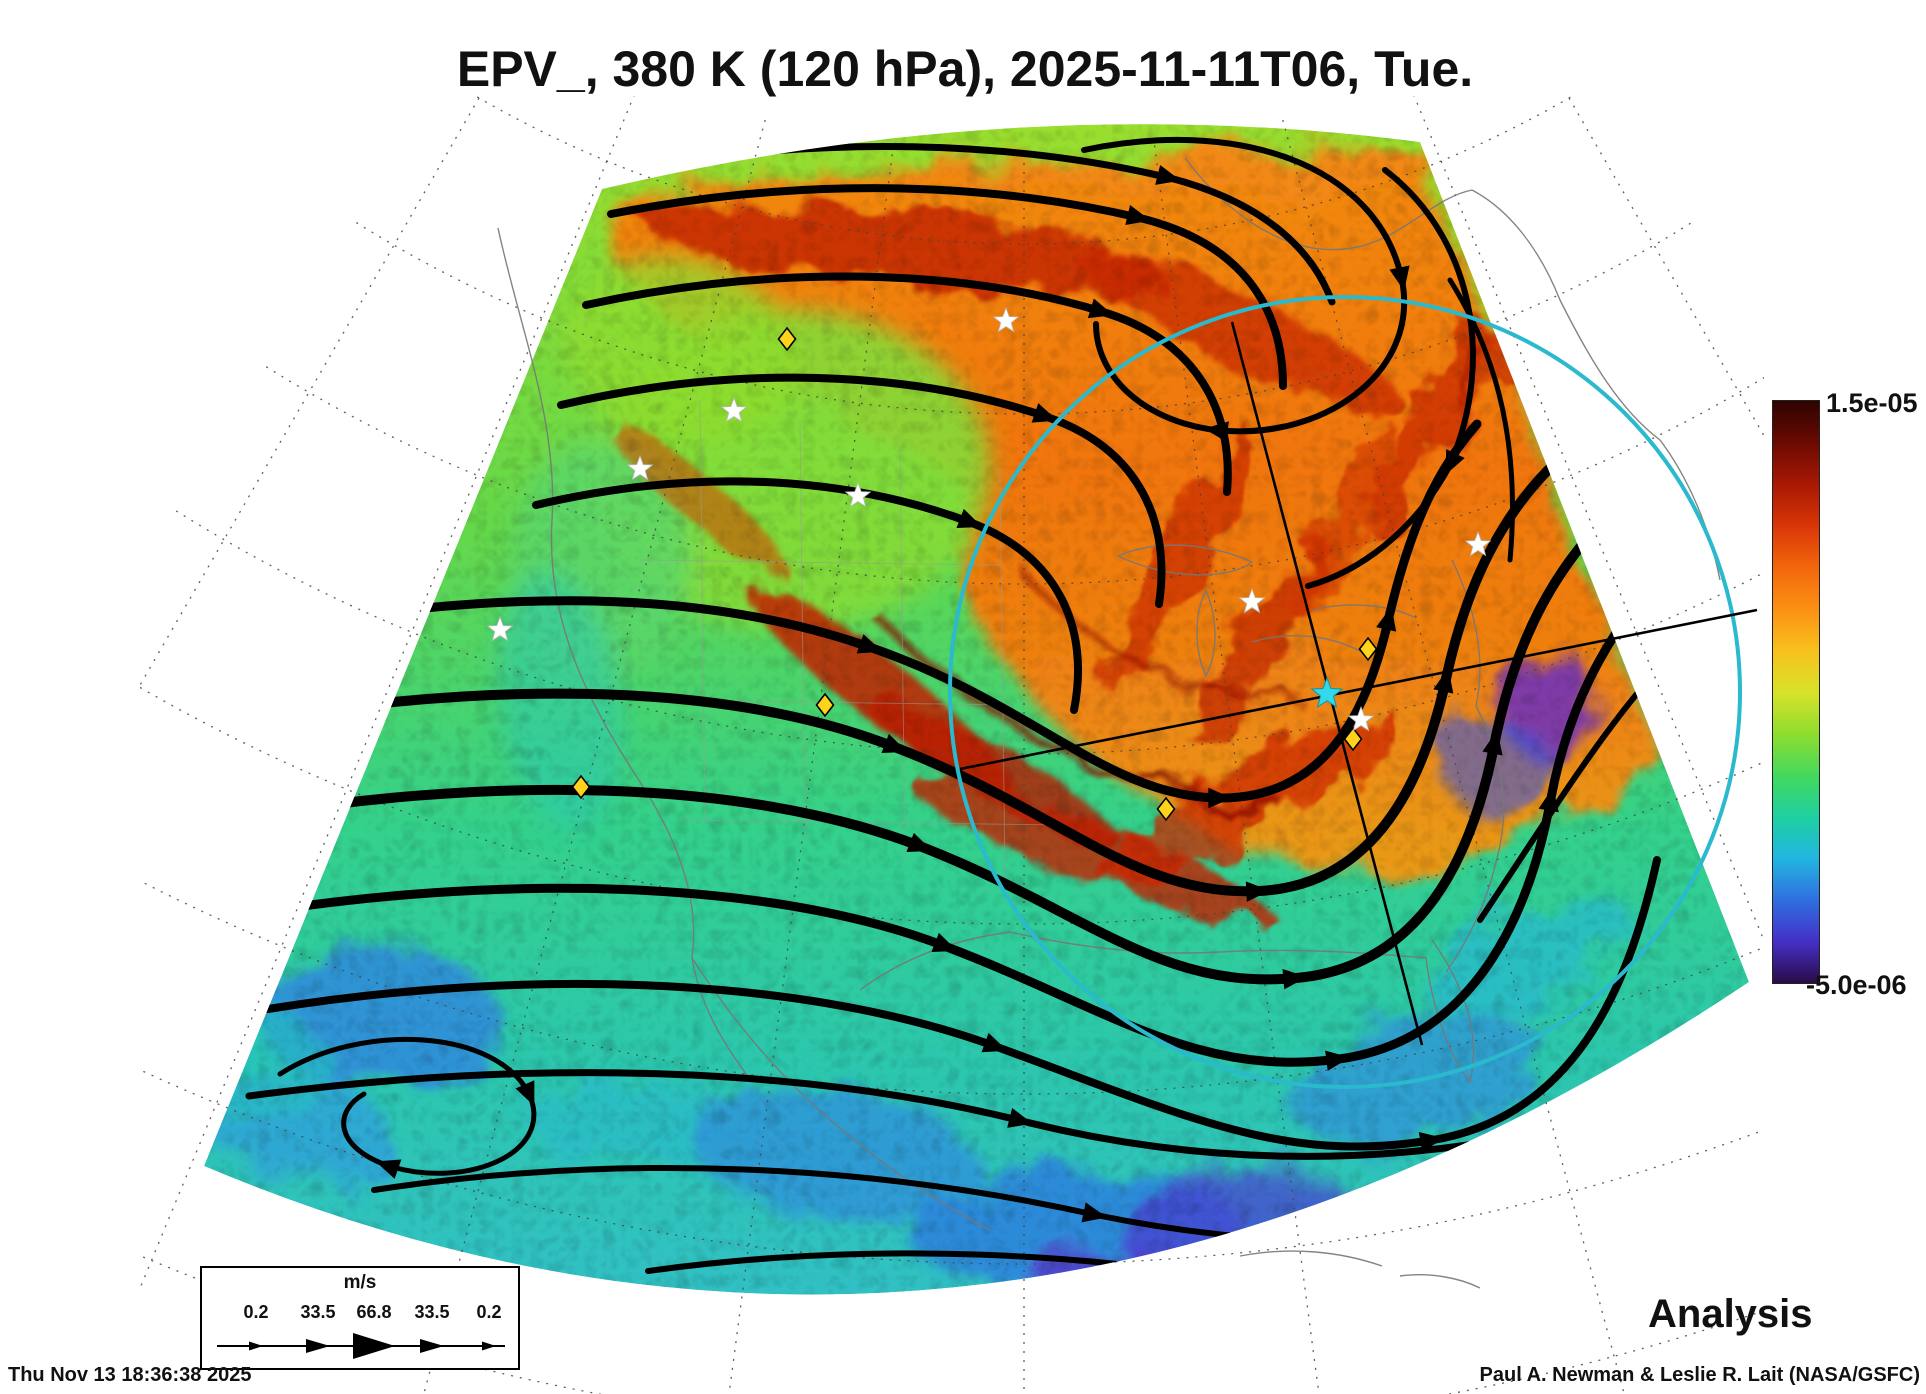 The width and height of the screenshot is (1926, 1394). What do you see at coordinates (374, 1346) in the screenshot?
I see `arrow-large-center` at bounding box center [374, 1346].